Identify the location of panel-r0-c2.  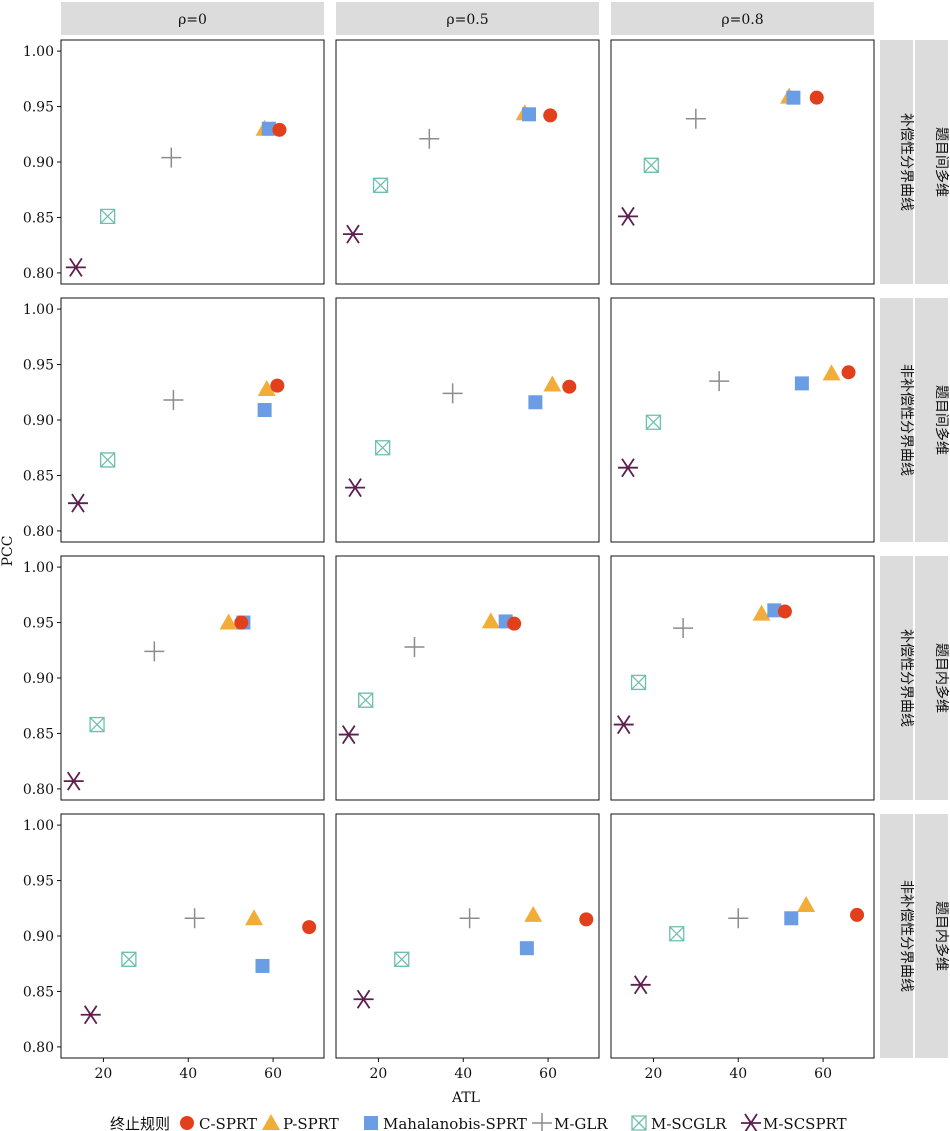
(742, 162).